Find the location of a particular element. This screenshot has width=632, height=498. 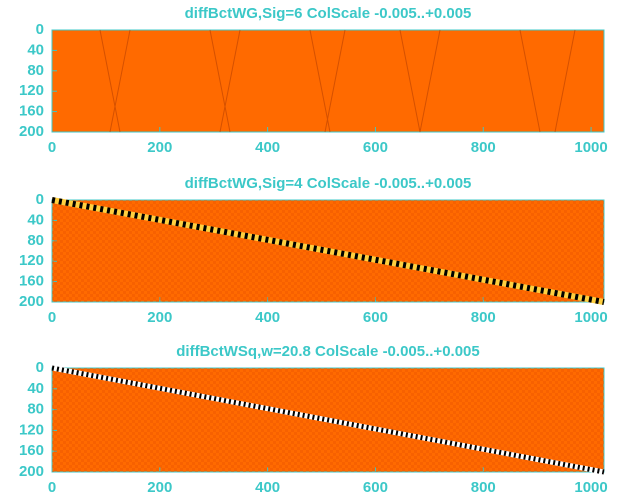

chart-title: diffBctWG,Sig=4 ColScale -0.005..+0.005 is located at coordinates (328, 183).